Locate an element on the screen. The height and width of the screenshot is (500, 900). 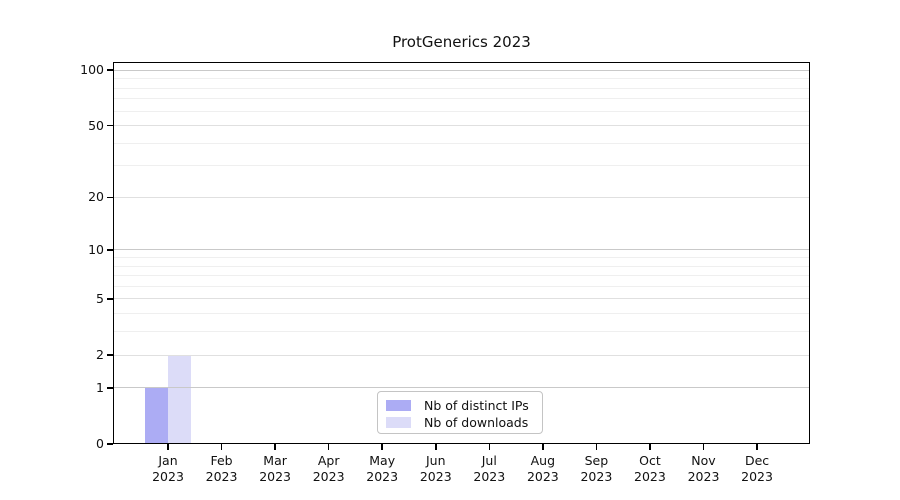
x-tick-apr is located at coordinates (328, 447).